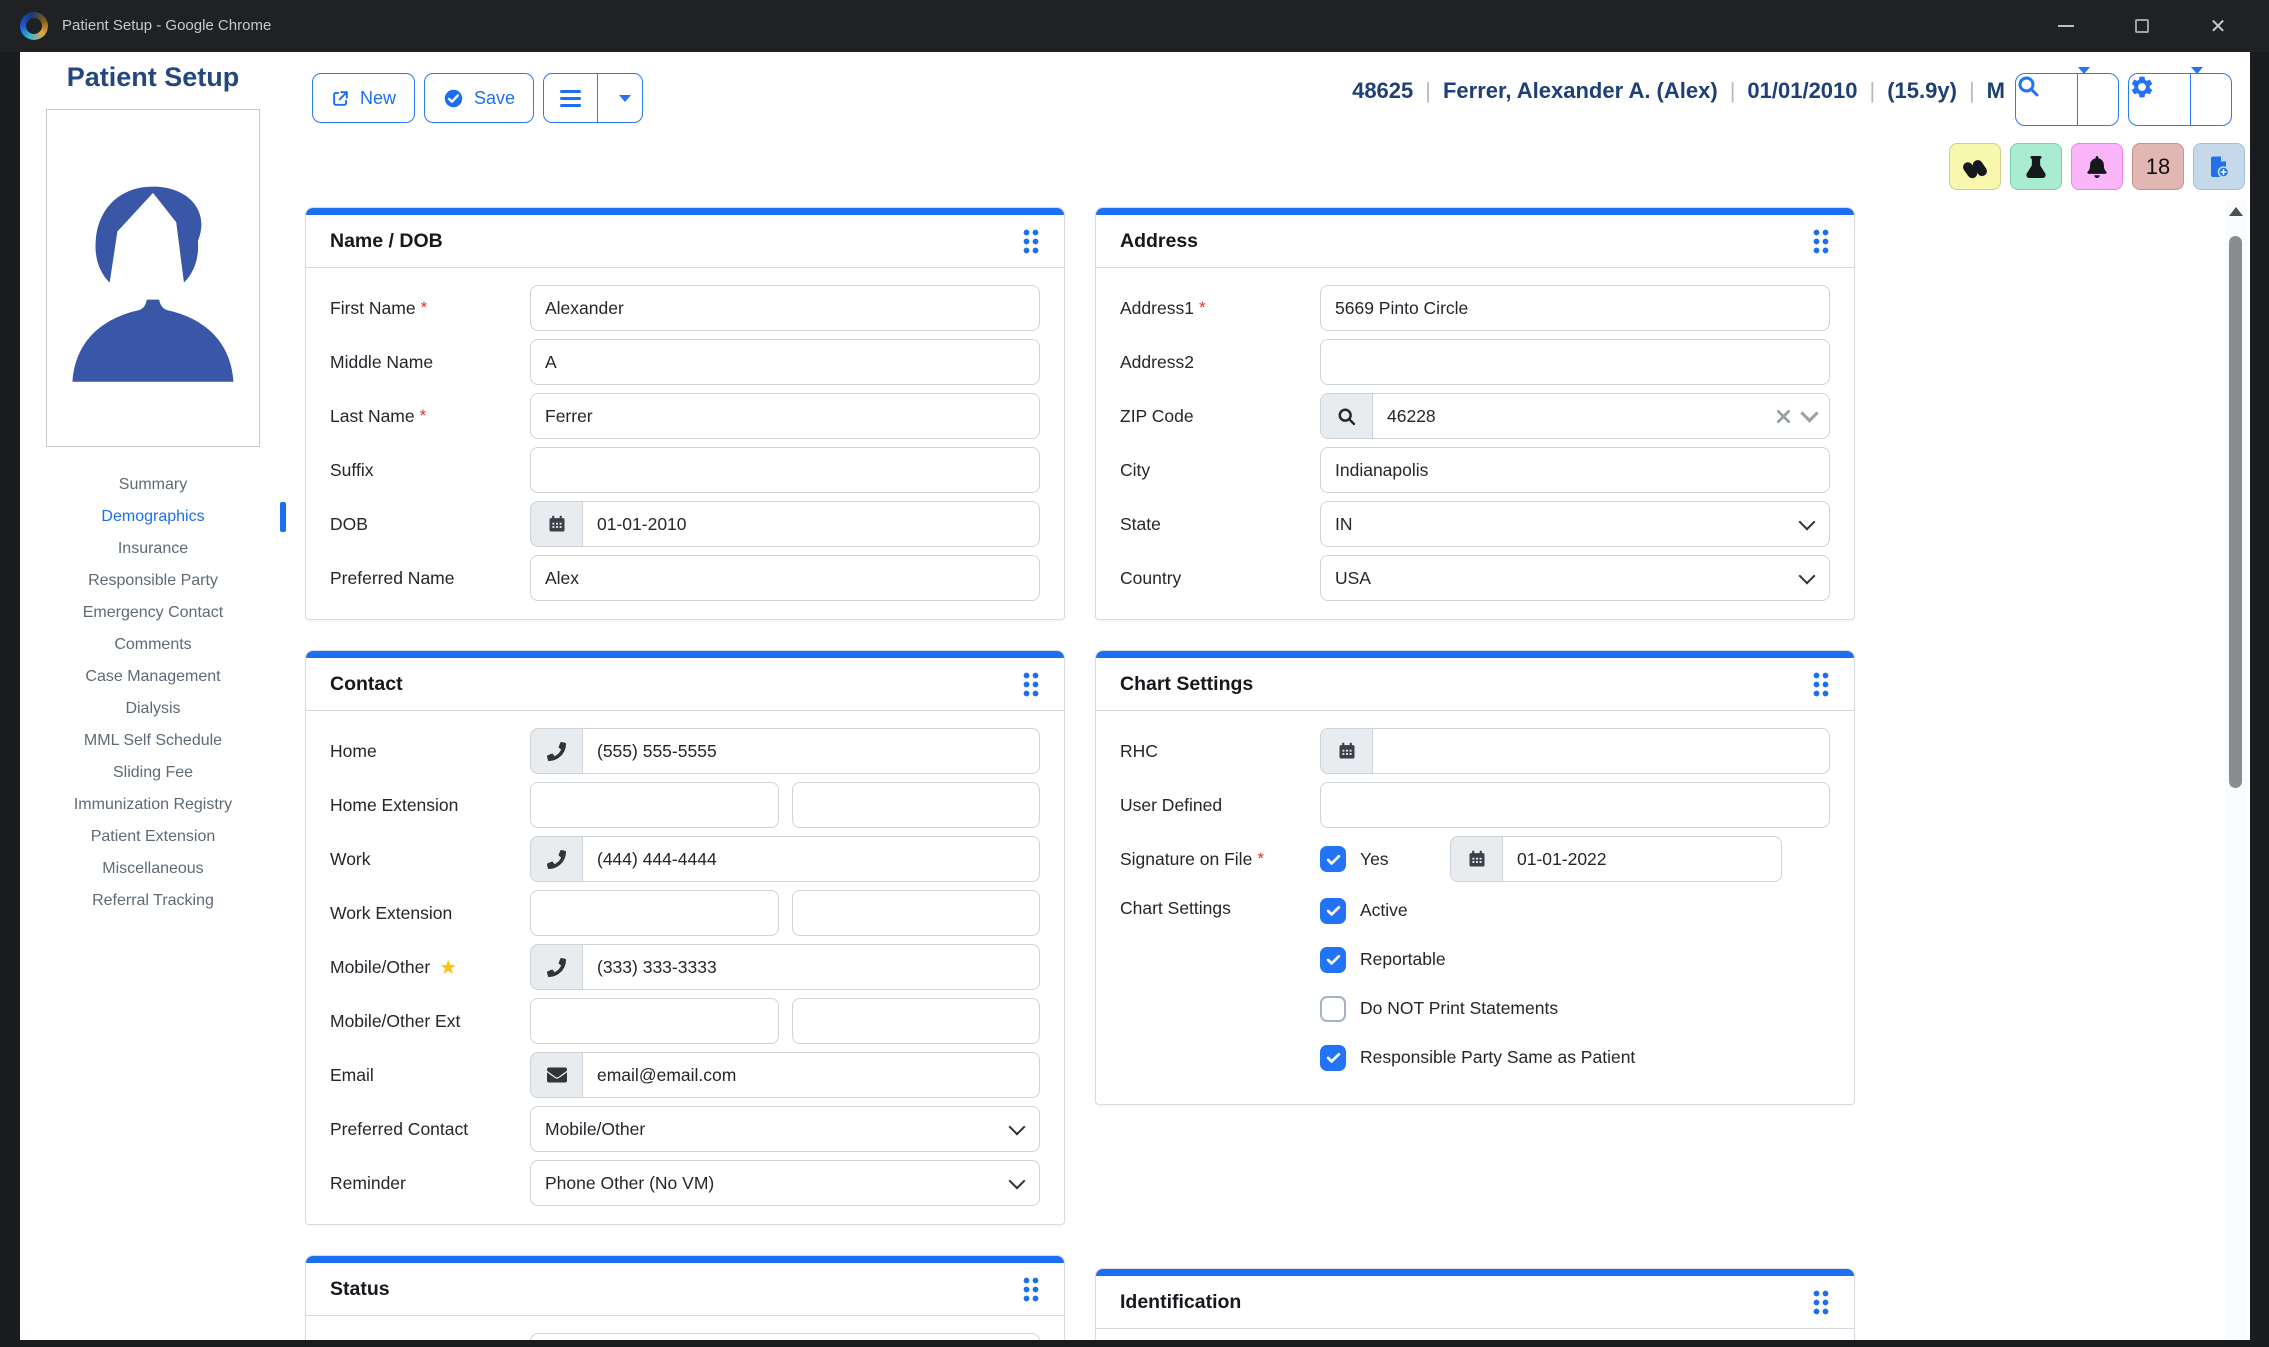 The width and height of the screenshot is (2269, 1347). I want to click on suffix-input, so click(785, 470).